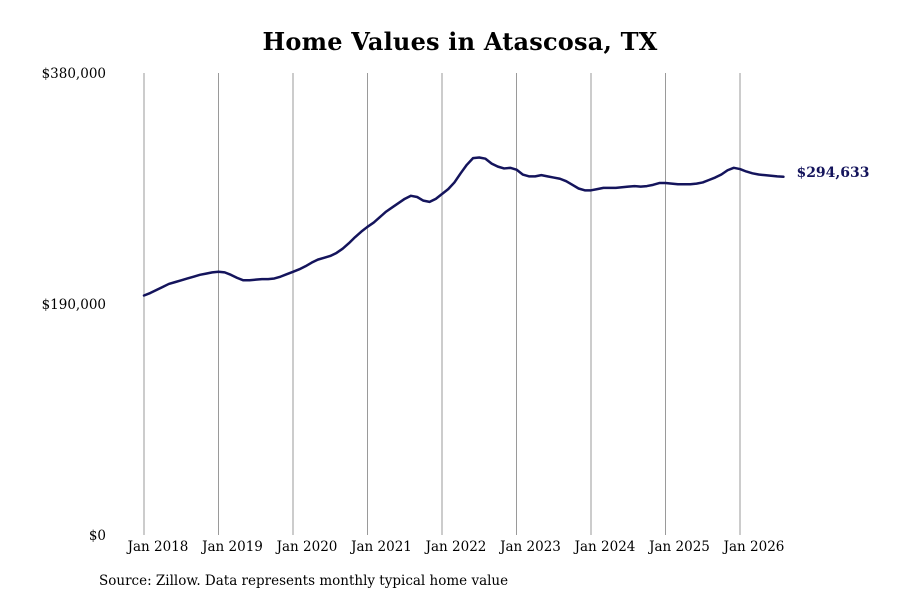 This screenshot has height=600, width=900. What do you see at coordinates (231, 547) in the screenshot?
I see `x-tick-label: Jan 2019` at bounding box center [231, 547].